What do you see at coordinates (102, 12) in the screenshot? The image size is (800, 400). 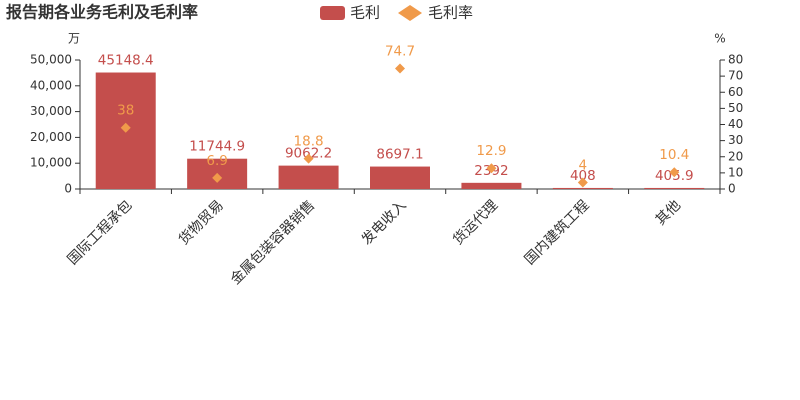 I see `chart-title: 报告期各业务毛利及毛利率` at bounding box center [102, 12].